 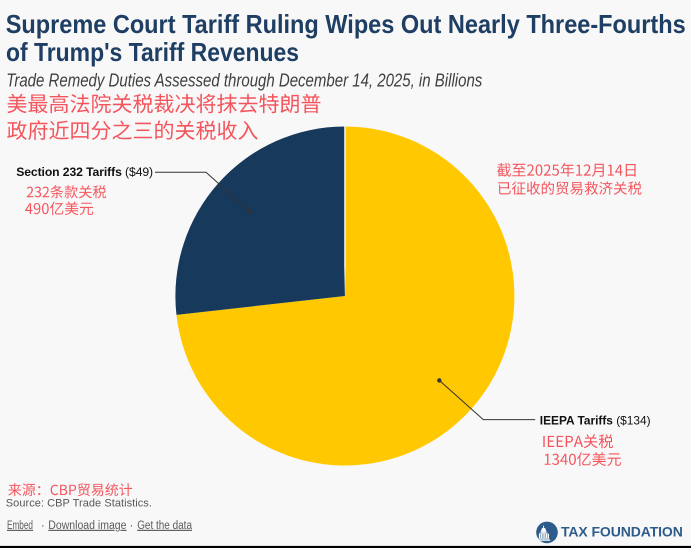 What do you see at coordinates (84, 172) in the screenshot?
I see `svg-text: Section 232 Tariffs ($49)` at bounding box center [84, 172].